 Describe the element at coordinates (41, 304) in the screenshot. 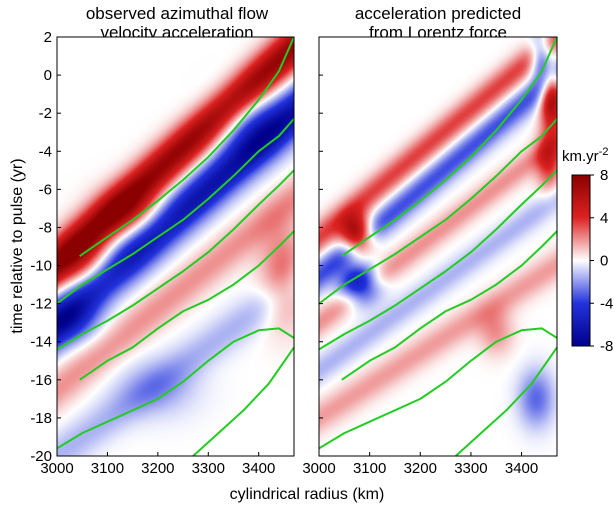

I see `y-tick-label: -12` at that location.